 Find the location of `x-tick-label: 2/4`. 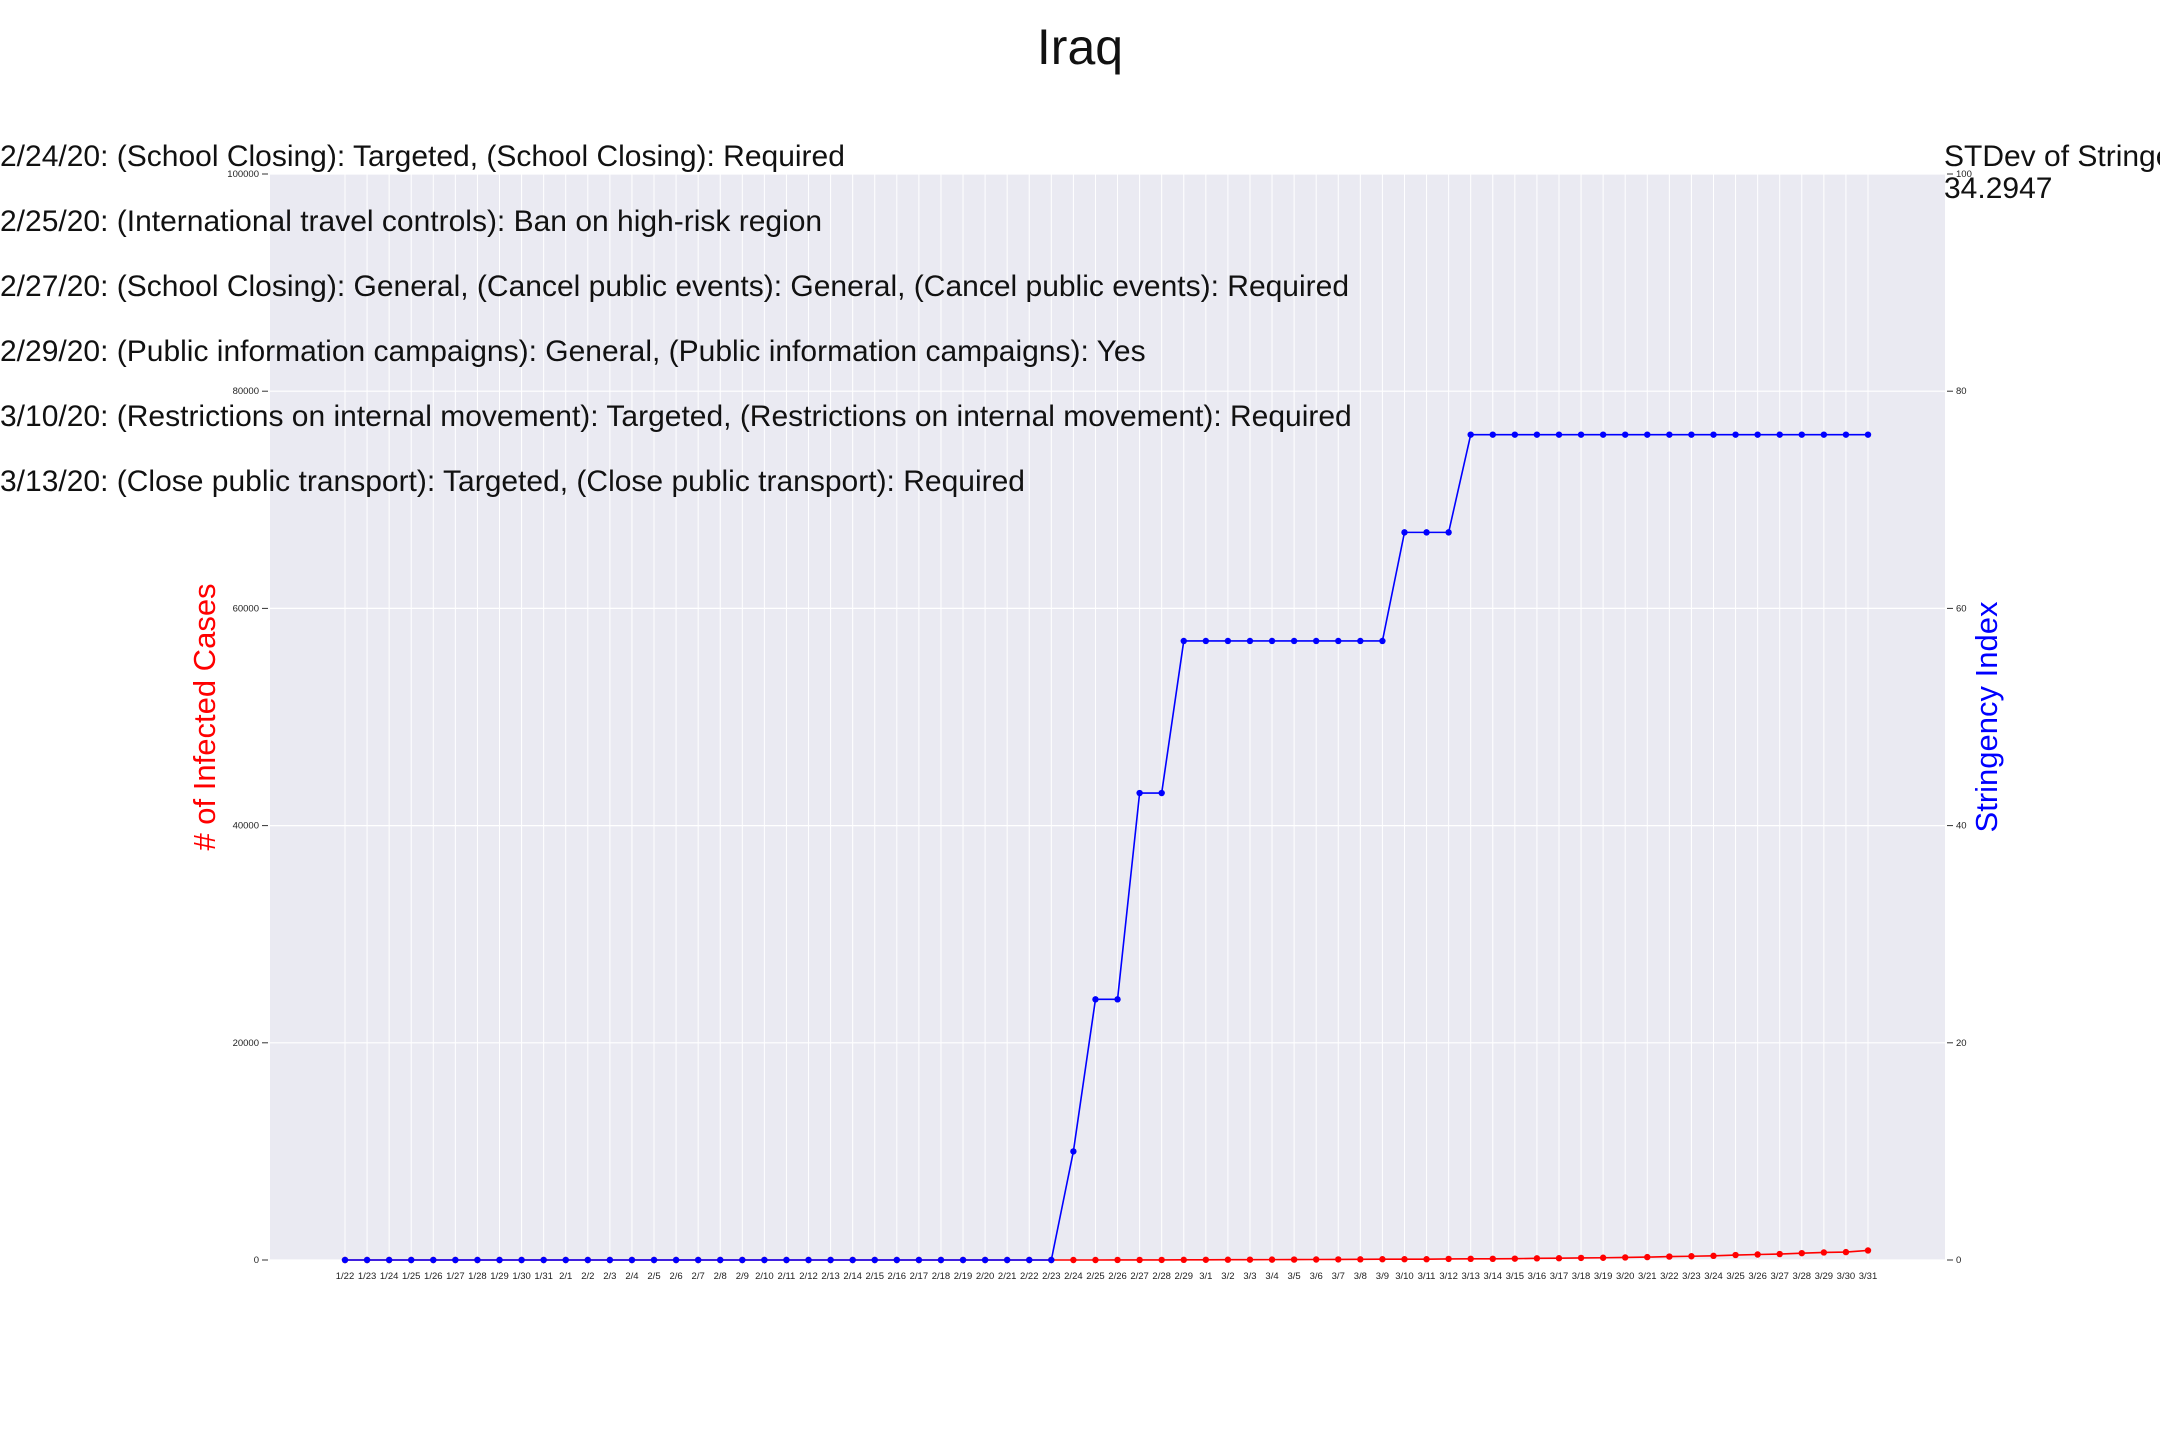

x-tick-label: 2/4 is located at coordinates (631, 1276).